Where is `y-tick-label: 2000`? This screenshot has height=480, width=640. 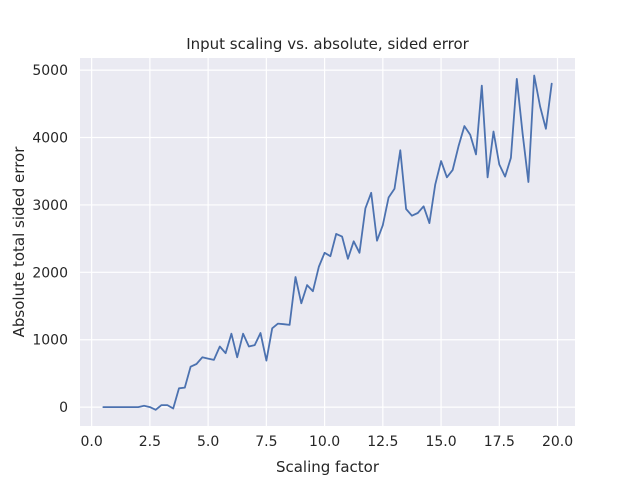
y-tick-label: 2000 is located at coordinates (50, 273).